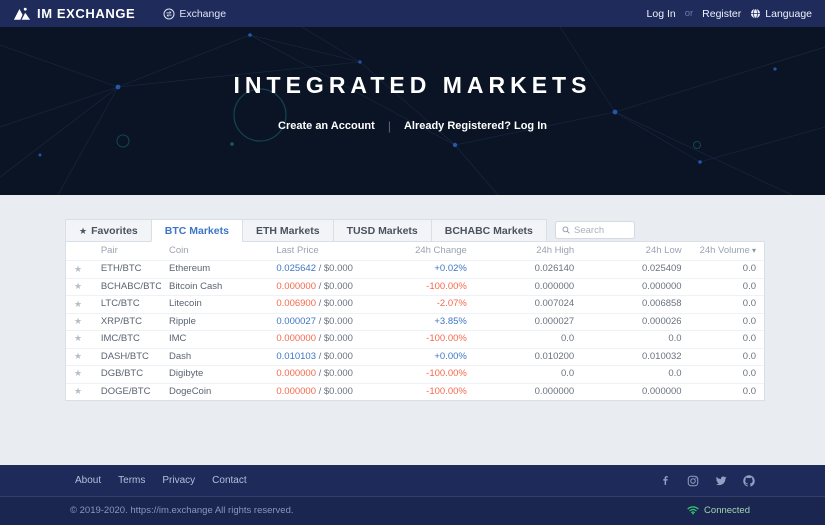  What do you see at coordinates (214, 321) in the screenshot?
I see `coin-cell: Ripple` at bounding box center [214, 321].